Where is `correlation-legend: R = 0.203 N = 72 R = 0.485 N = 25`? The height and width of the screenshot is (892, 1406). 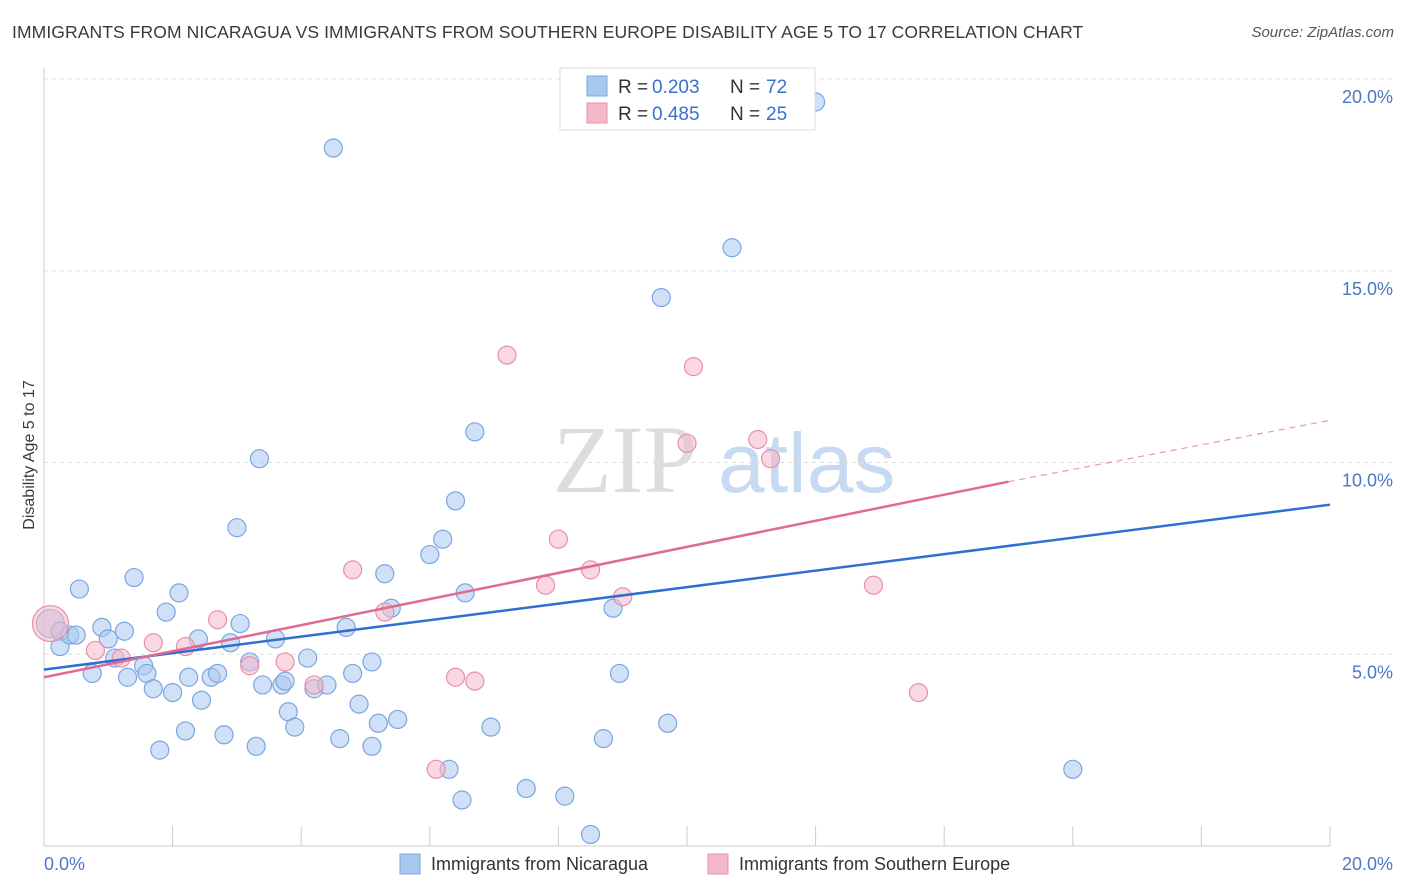 correlation-legend: R = 0.203 N = 72 R = 0.485 N = 25 is located at coordinates (687, 99).